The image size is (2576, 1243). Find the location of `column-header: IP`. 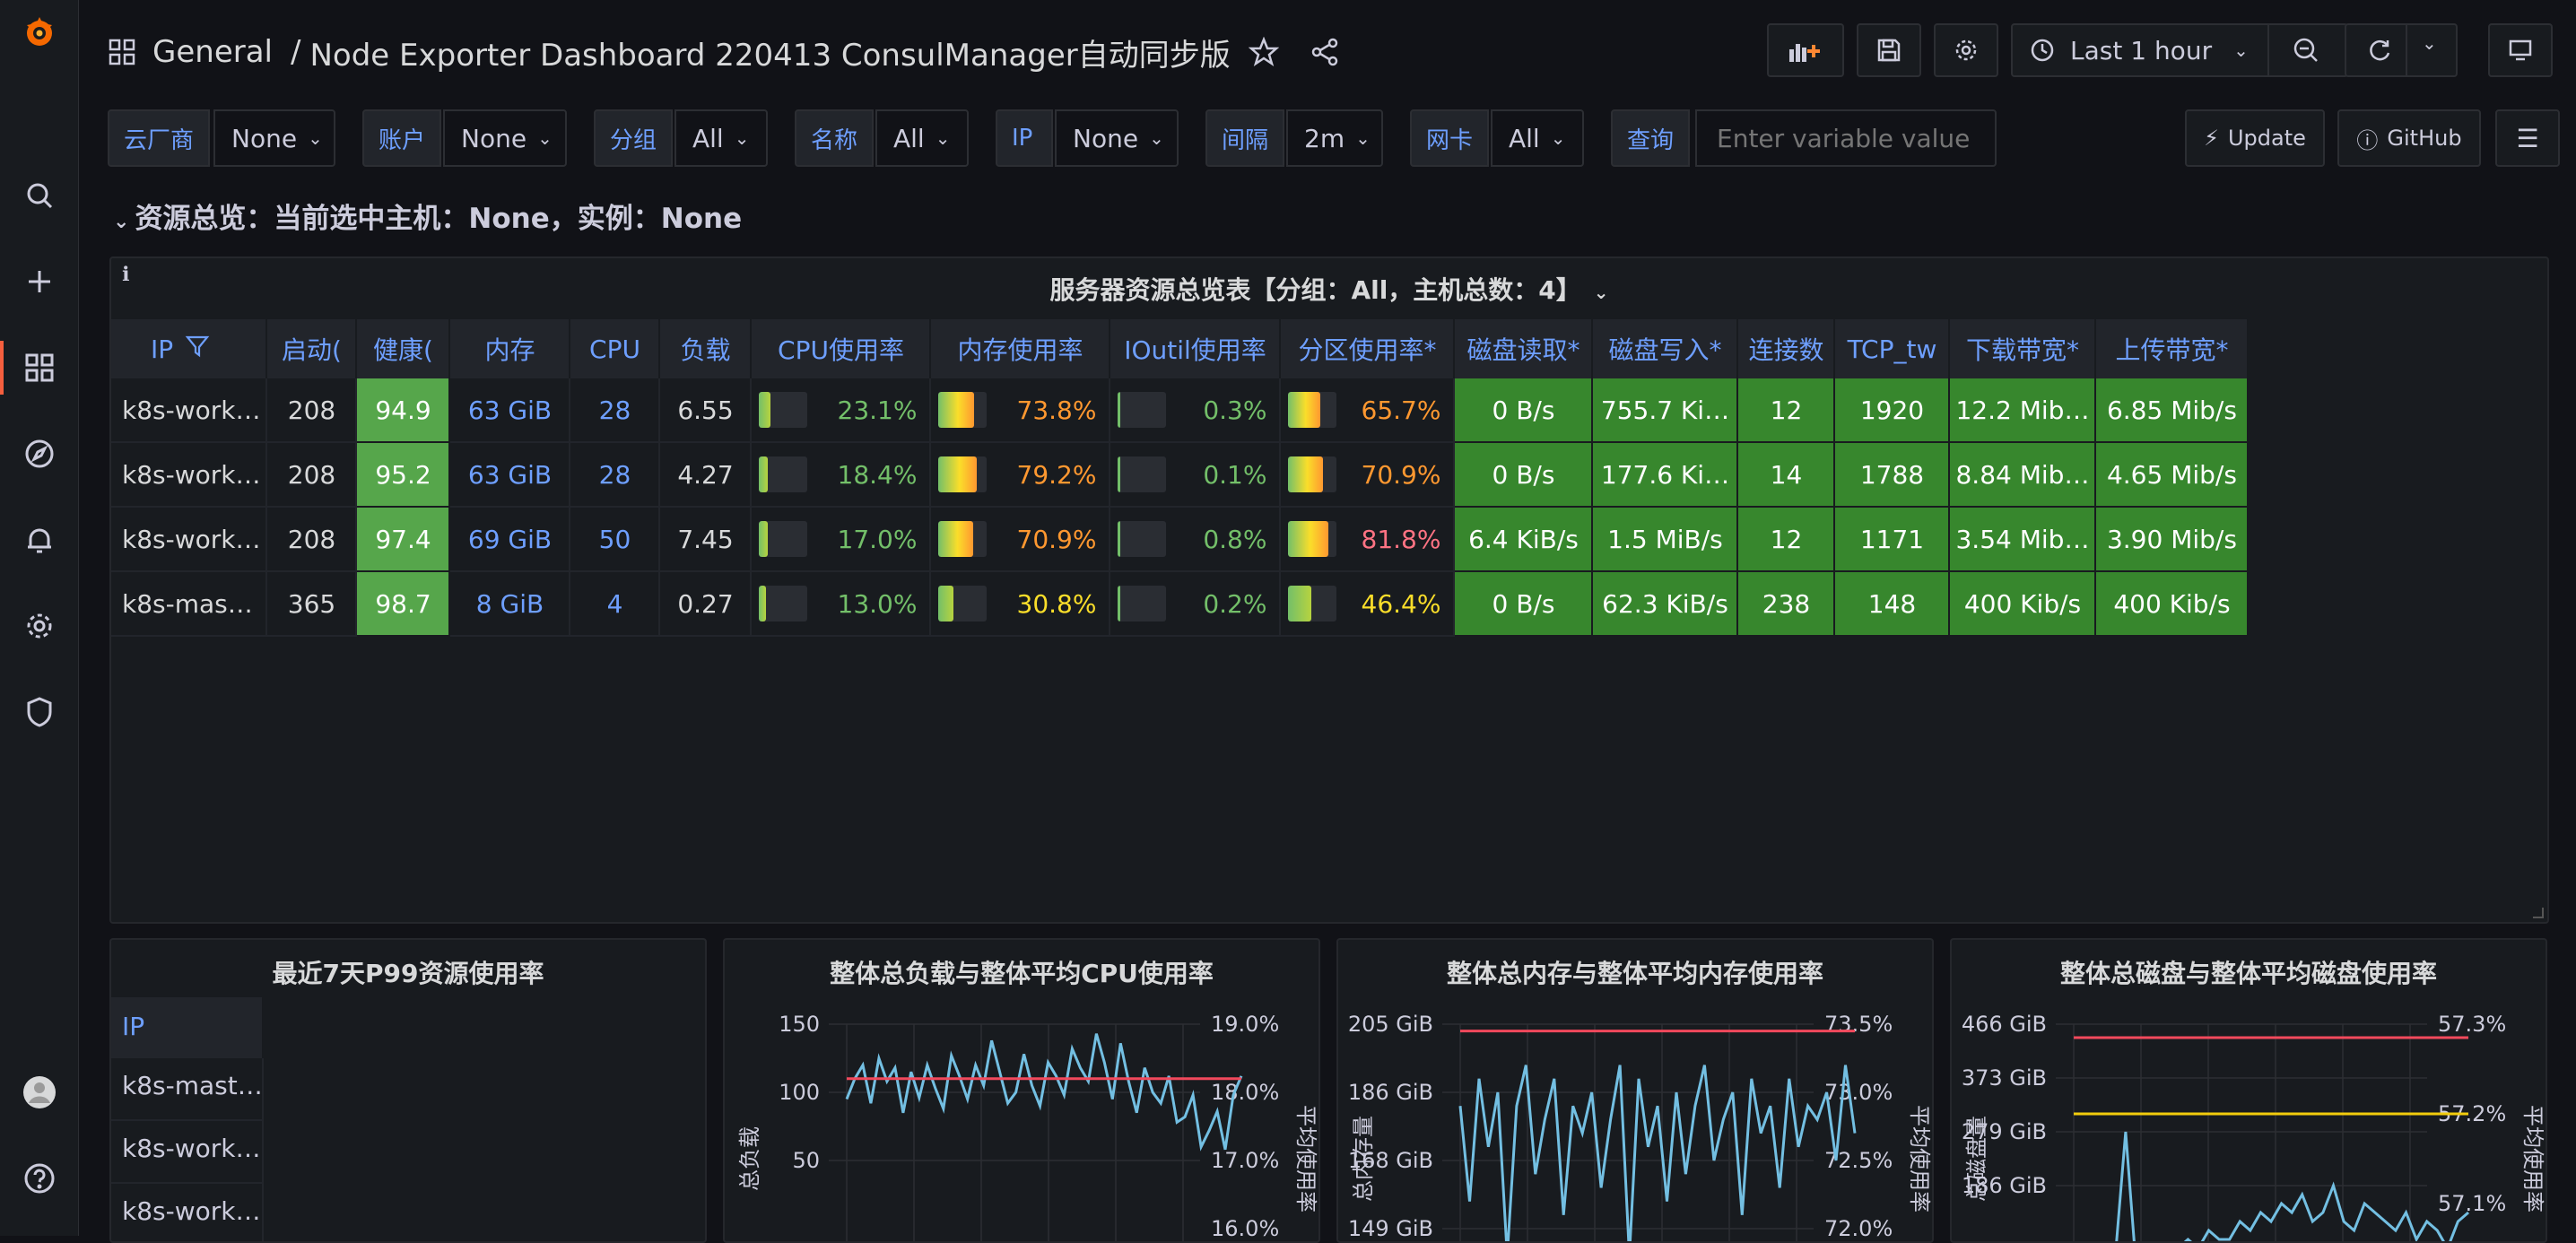

column-header: IP is located at coordinates (189, 348).